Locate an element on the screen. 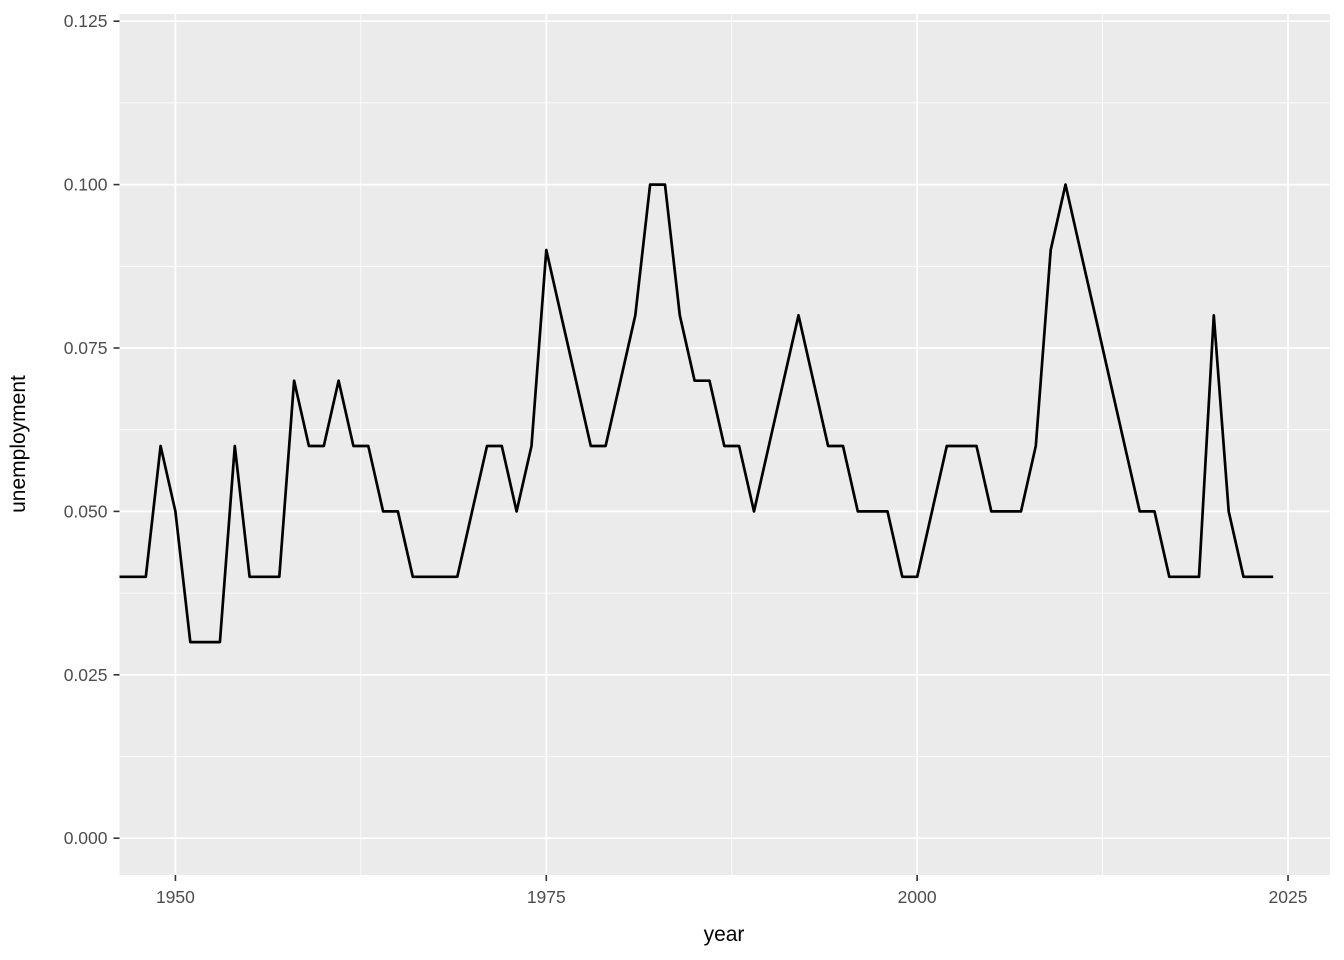  axis-ticks-y is located at coordinates (116, 430).